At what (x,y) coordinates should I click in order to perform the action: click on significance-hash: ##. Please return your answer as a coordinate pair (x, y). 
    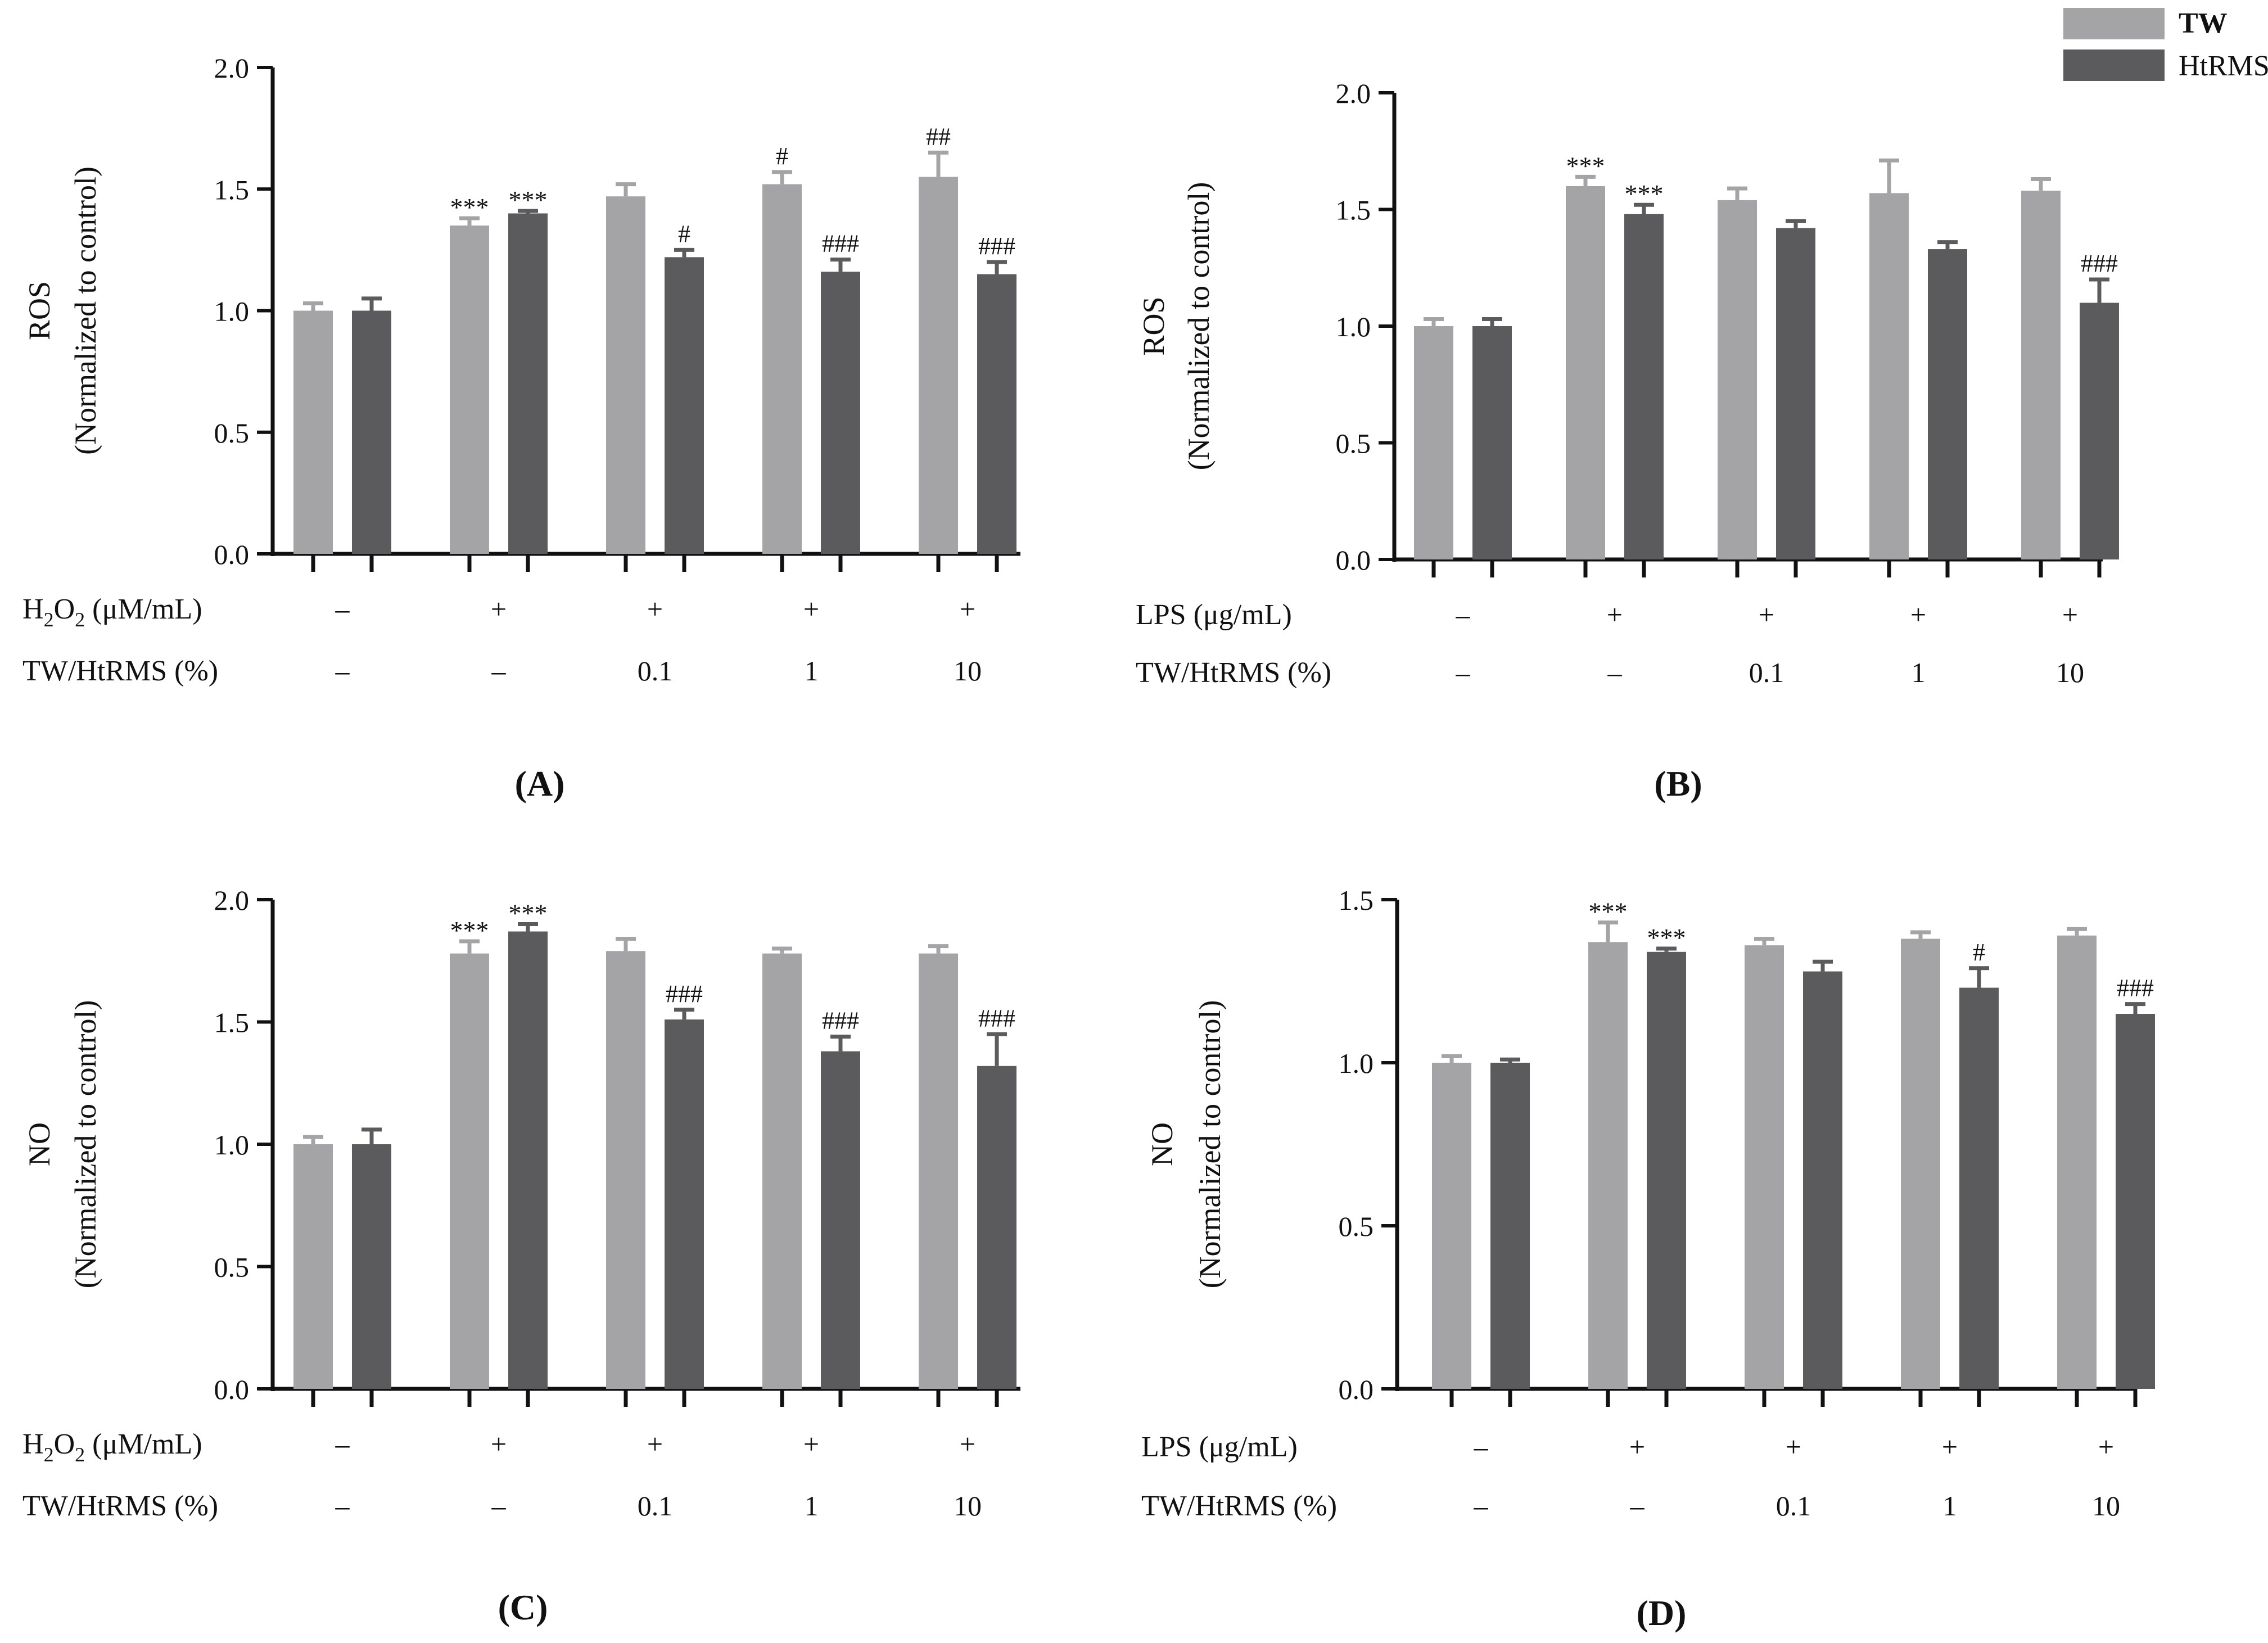
    Looking at the image, I should click on (939, 136).